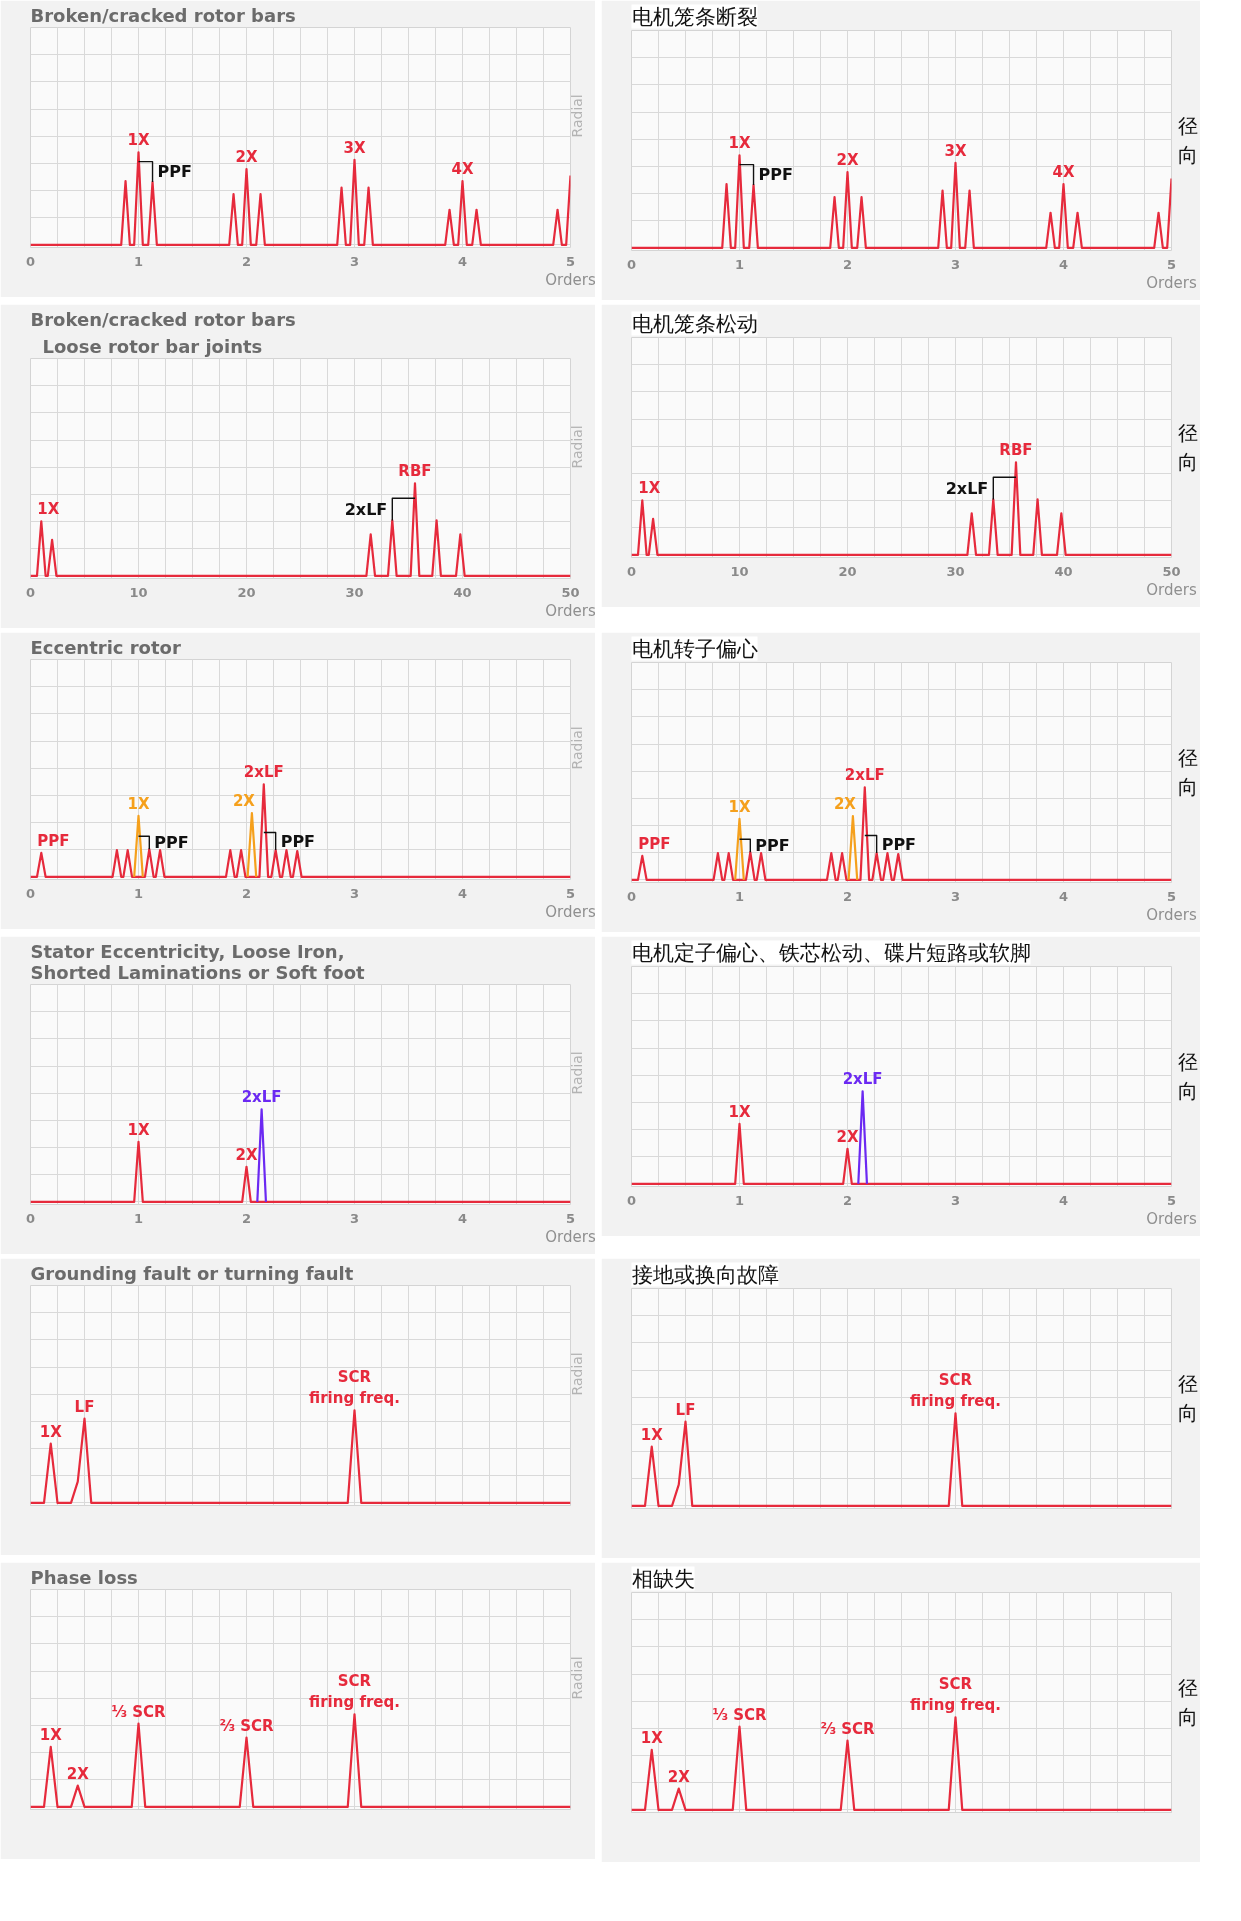 The width and height of the screenshot is (1241, 1921). What do you see at coordinates (1171, 571) in the screenshot?
I see `x-tick-label: 50` at bounding box center [1171, 571].